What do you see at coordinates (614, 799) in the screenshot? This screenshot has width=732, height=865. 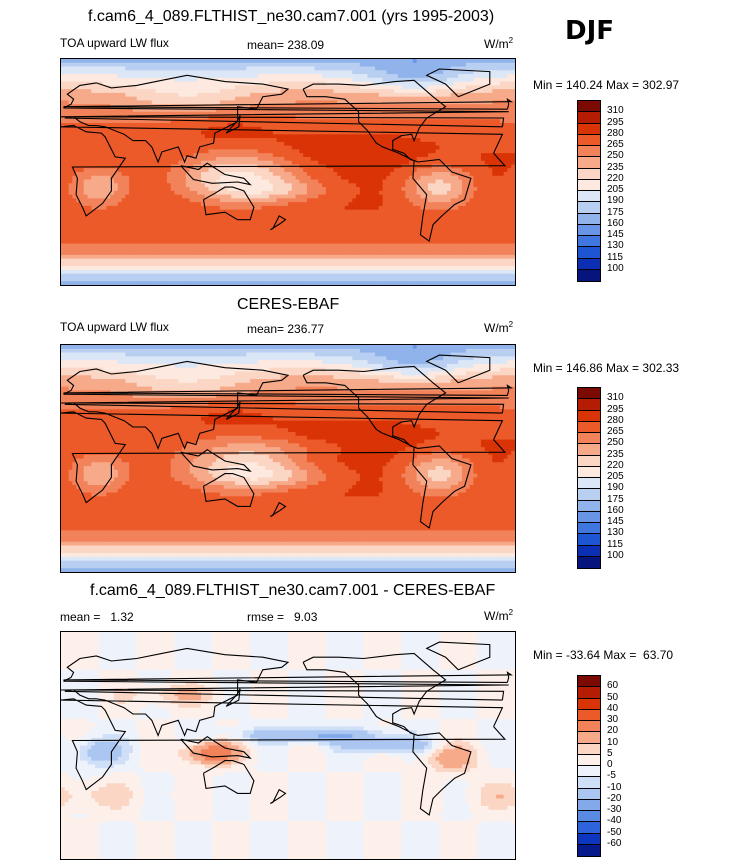 I see `colorbar-tick-label: -20` at bounding box center [614, 799].